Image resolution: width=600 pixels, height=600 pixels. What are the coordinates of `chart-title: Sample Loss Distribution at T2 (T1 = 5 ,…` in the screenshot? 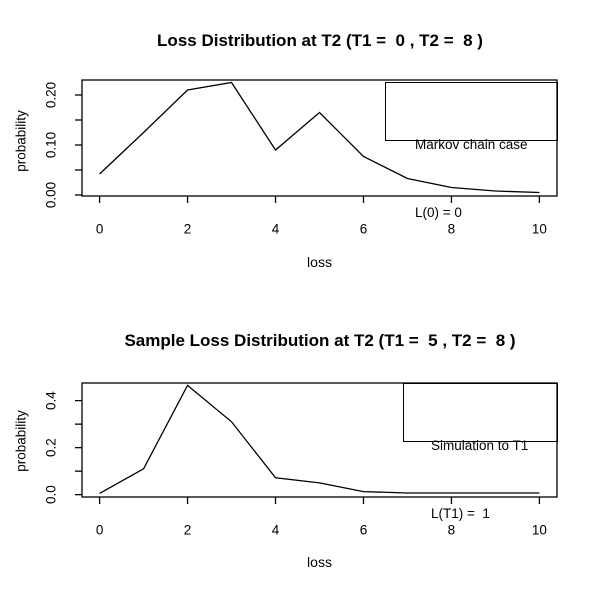 It's located at (320, 340).